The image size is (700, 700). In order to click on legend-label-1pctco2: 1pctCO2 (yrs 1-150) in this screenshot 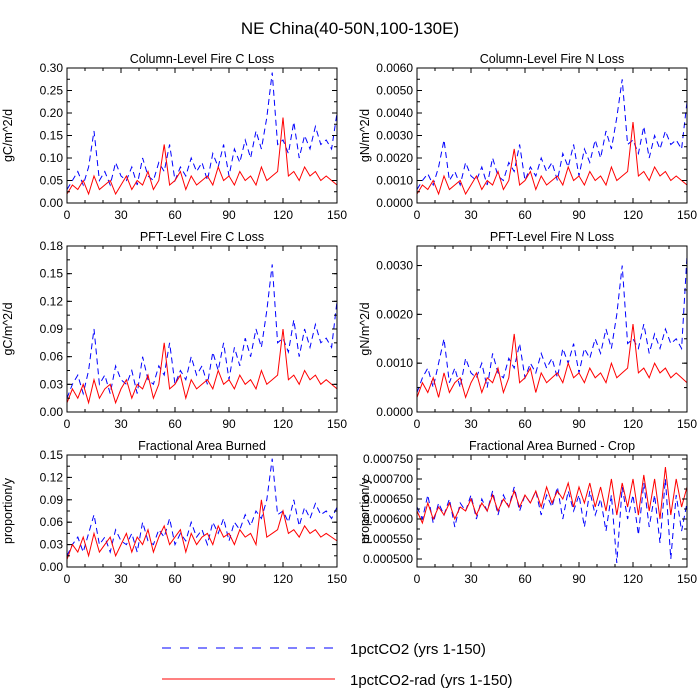, I will do `click(418, 649)`.